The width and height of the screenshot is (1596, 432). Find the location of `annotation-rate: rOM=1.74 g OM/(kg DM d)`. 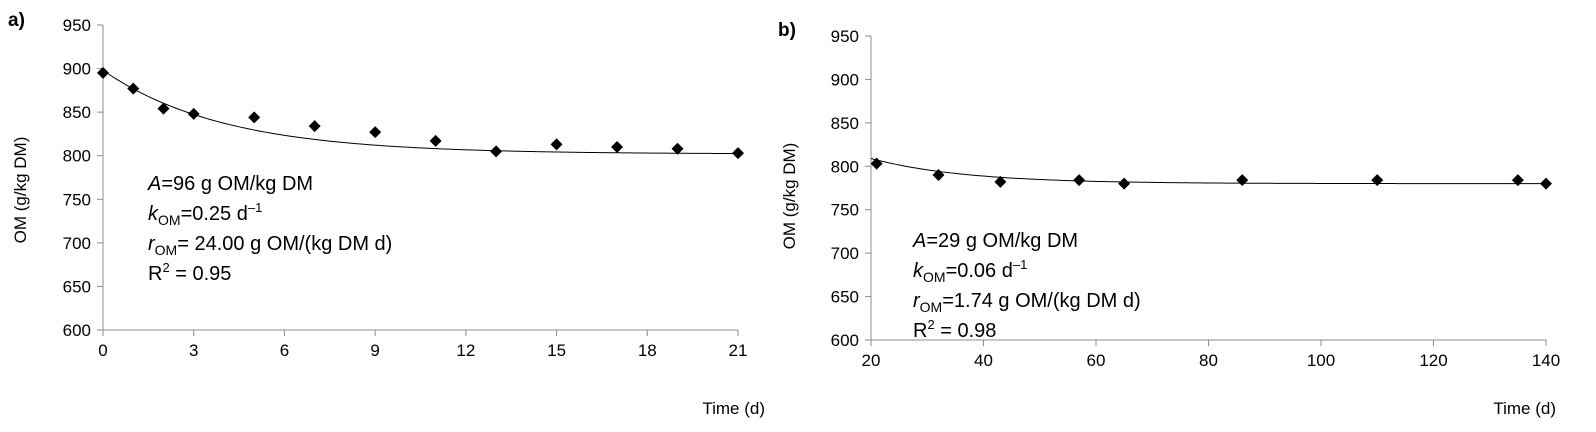

annotation-rate: rOM=1.74 g OM/(kg DM d) is located at coordinates (1027, 302).